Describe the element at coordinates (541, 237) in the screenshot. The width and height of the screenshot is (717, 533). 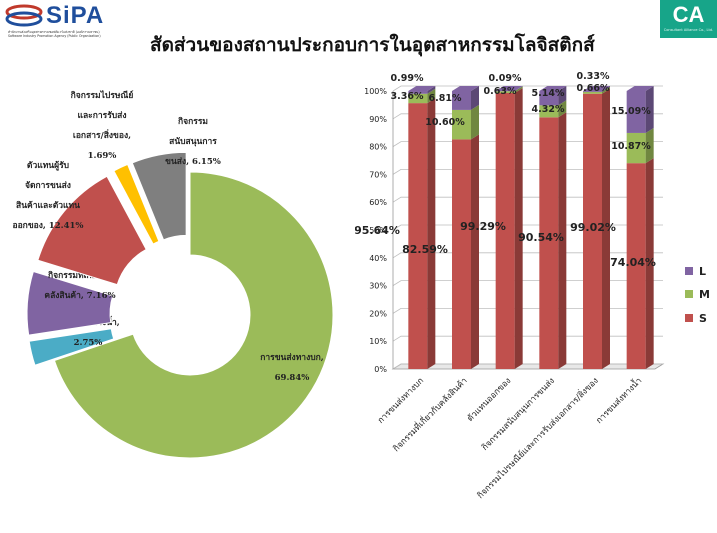
I see `data-label-s-3: 90.54%` at that location.